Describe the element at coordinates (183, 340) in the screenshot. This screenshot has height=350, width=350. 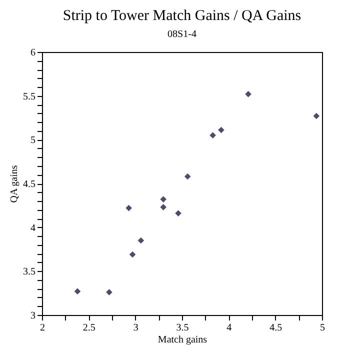
I see `x-axis-title: Match gains` at that location.